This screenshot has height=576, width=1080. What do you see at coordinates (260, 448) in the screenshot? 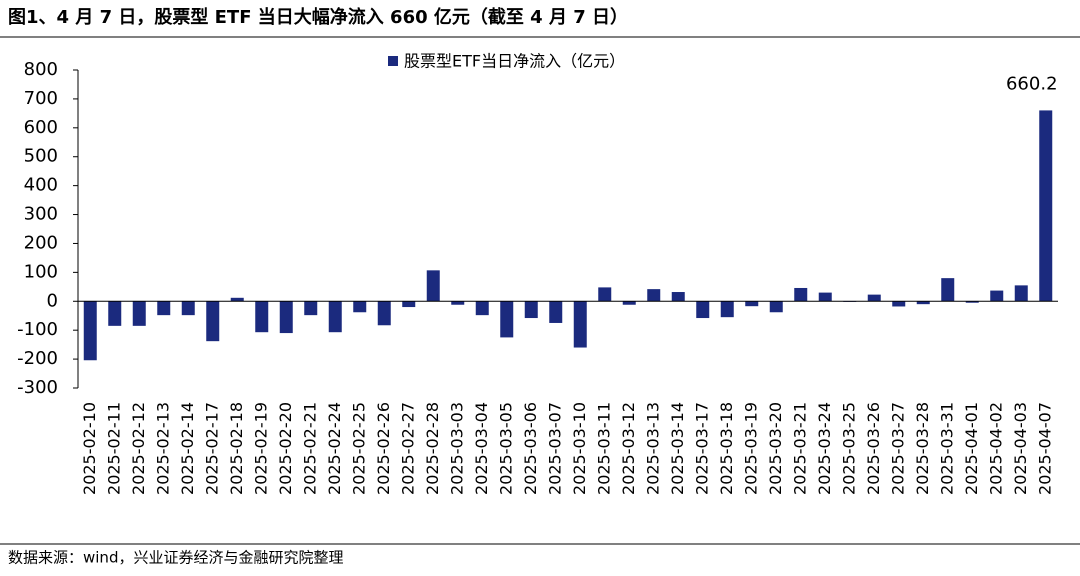
I see `x-tick-label: 2025-02-19` at bounding box center [260, 448].